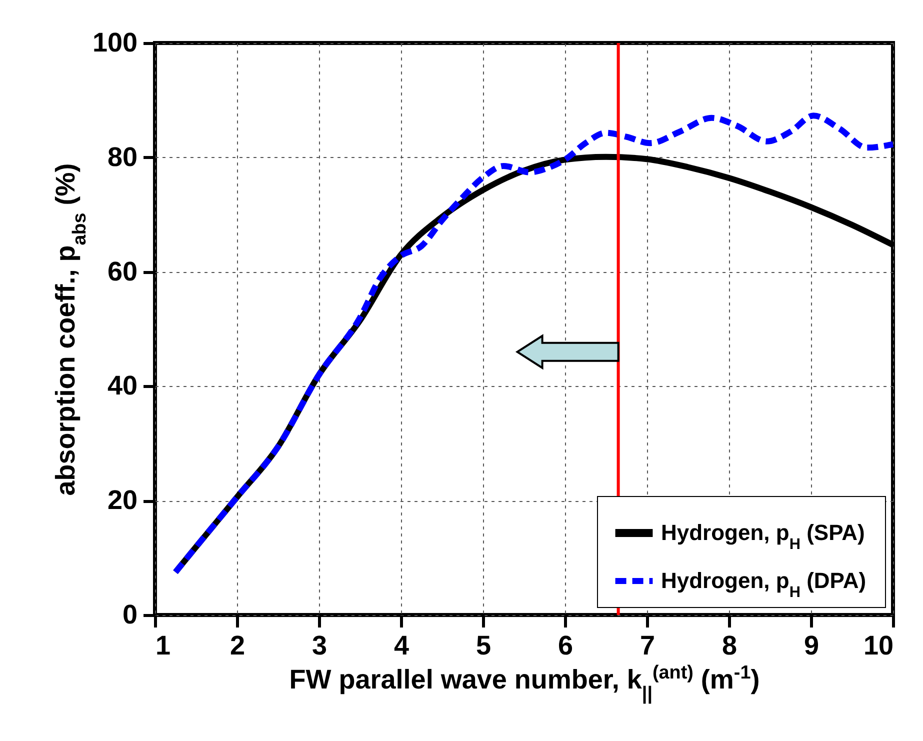 The height and width of the screenshot is (741, 923). Describe the element at coordinates (238, 645) in the screenshot. I see `x-tick-label: 2` at that location.